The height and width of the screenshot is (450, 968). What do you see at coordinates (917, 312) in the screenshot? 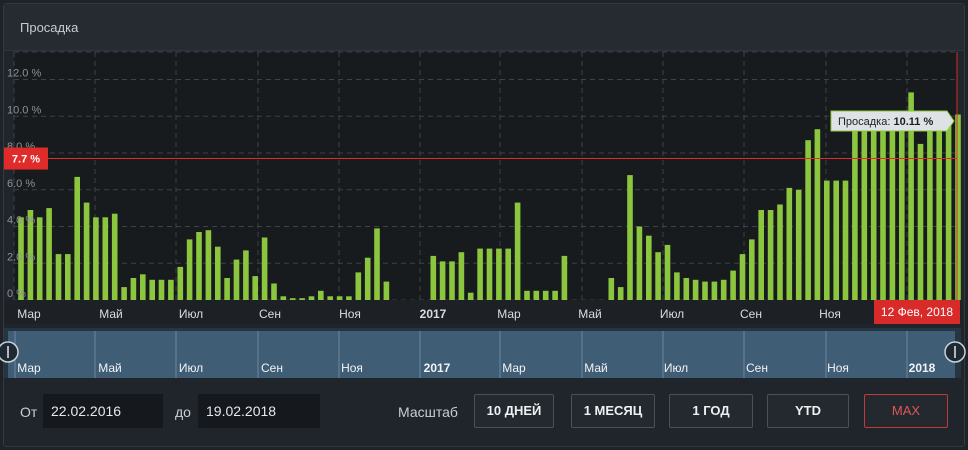
I see `crosshair-date-badge` at bounding box center [917, 312].